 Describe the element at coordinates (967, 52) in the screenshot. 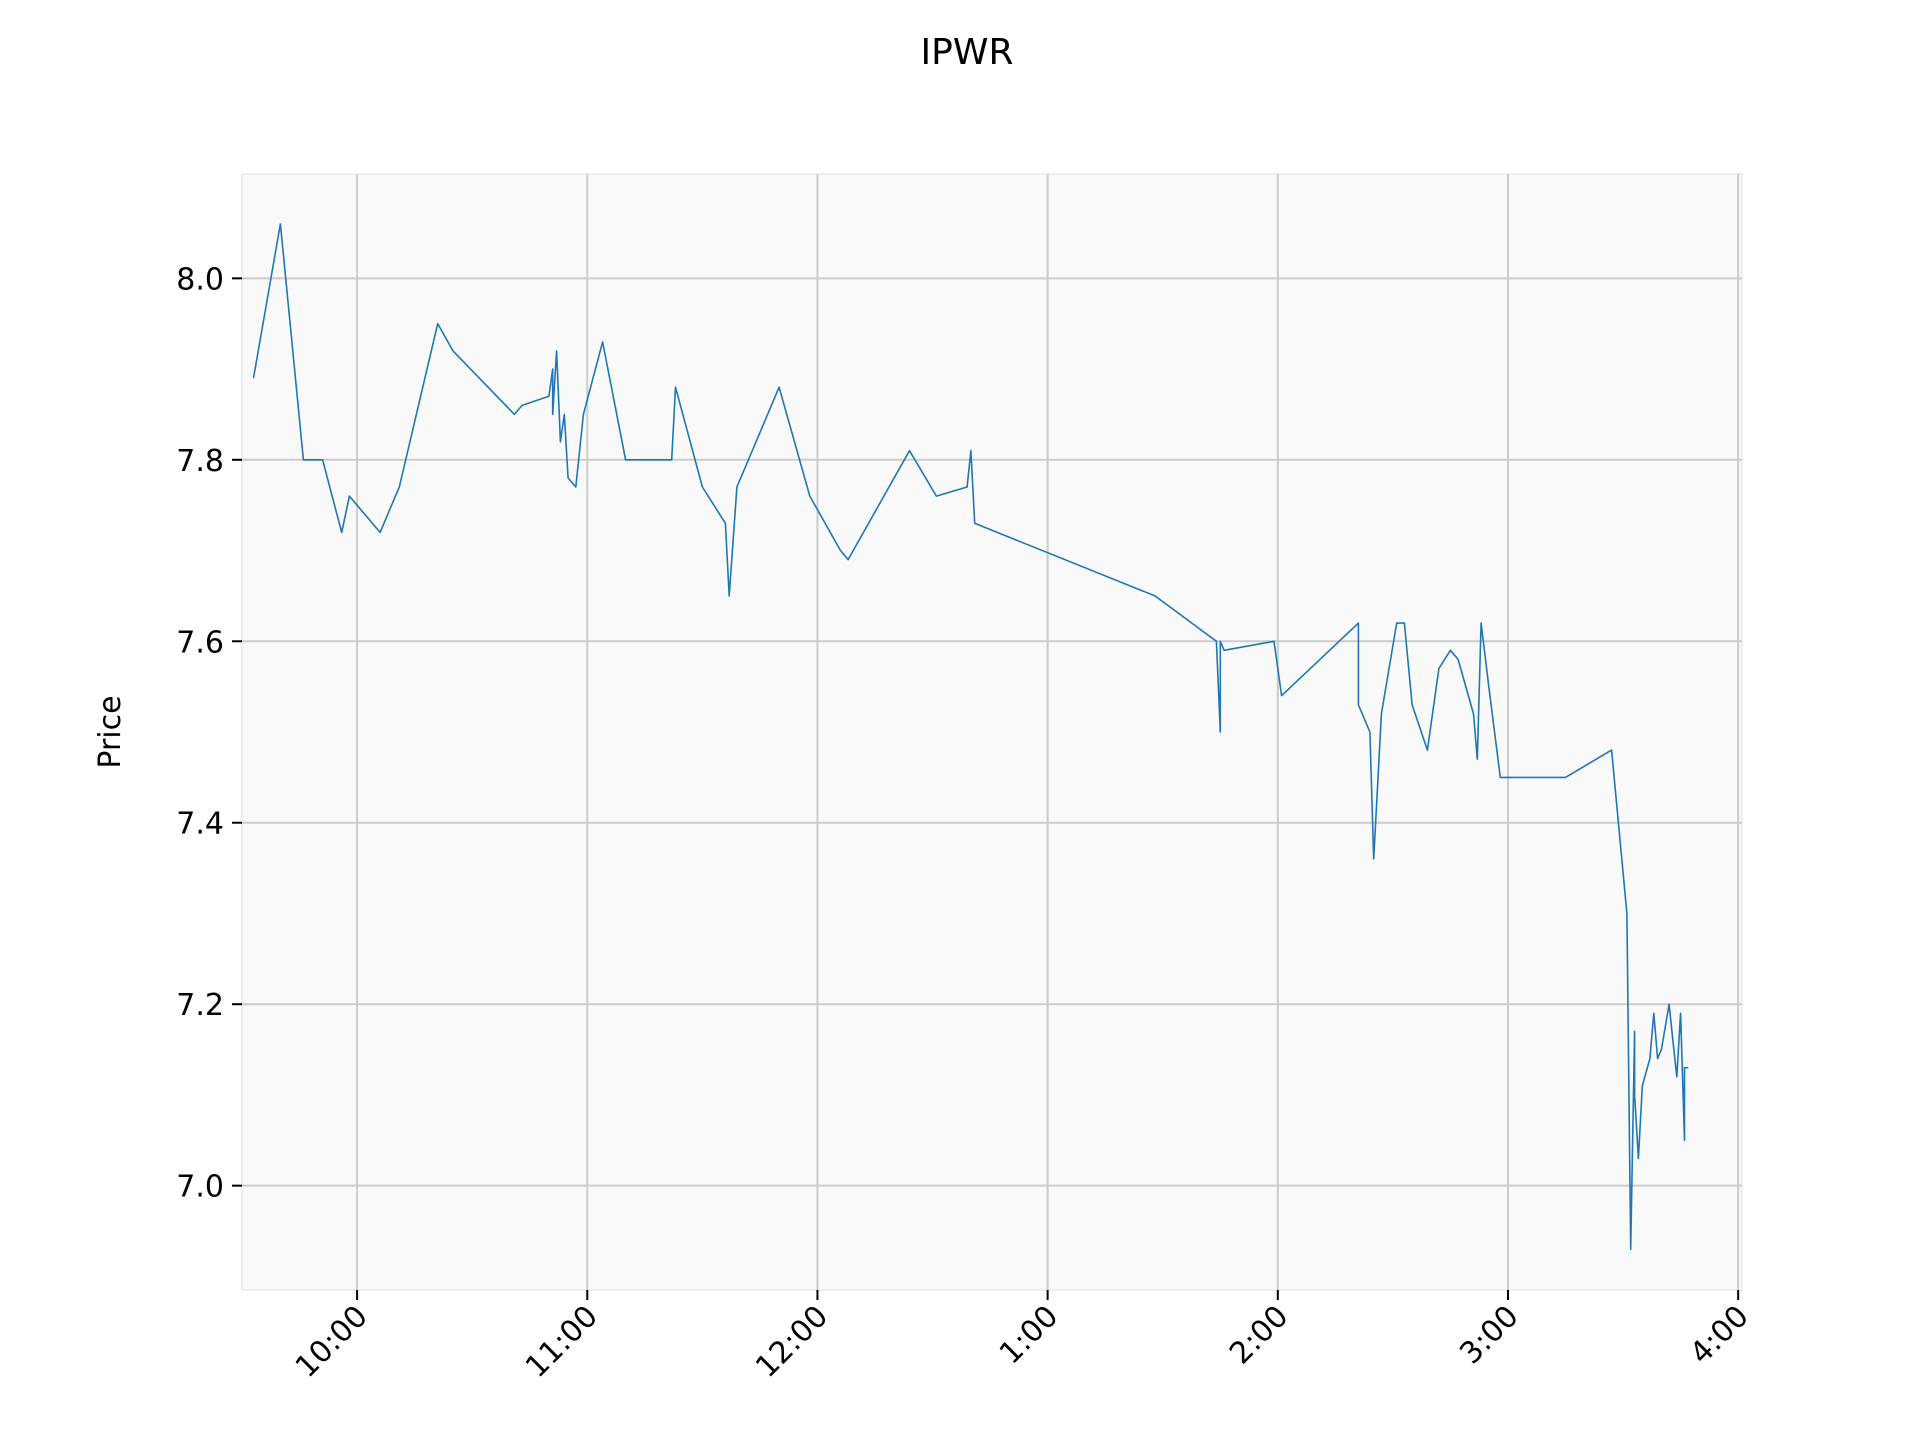

I see `chart-title: IPWR` at that location.